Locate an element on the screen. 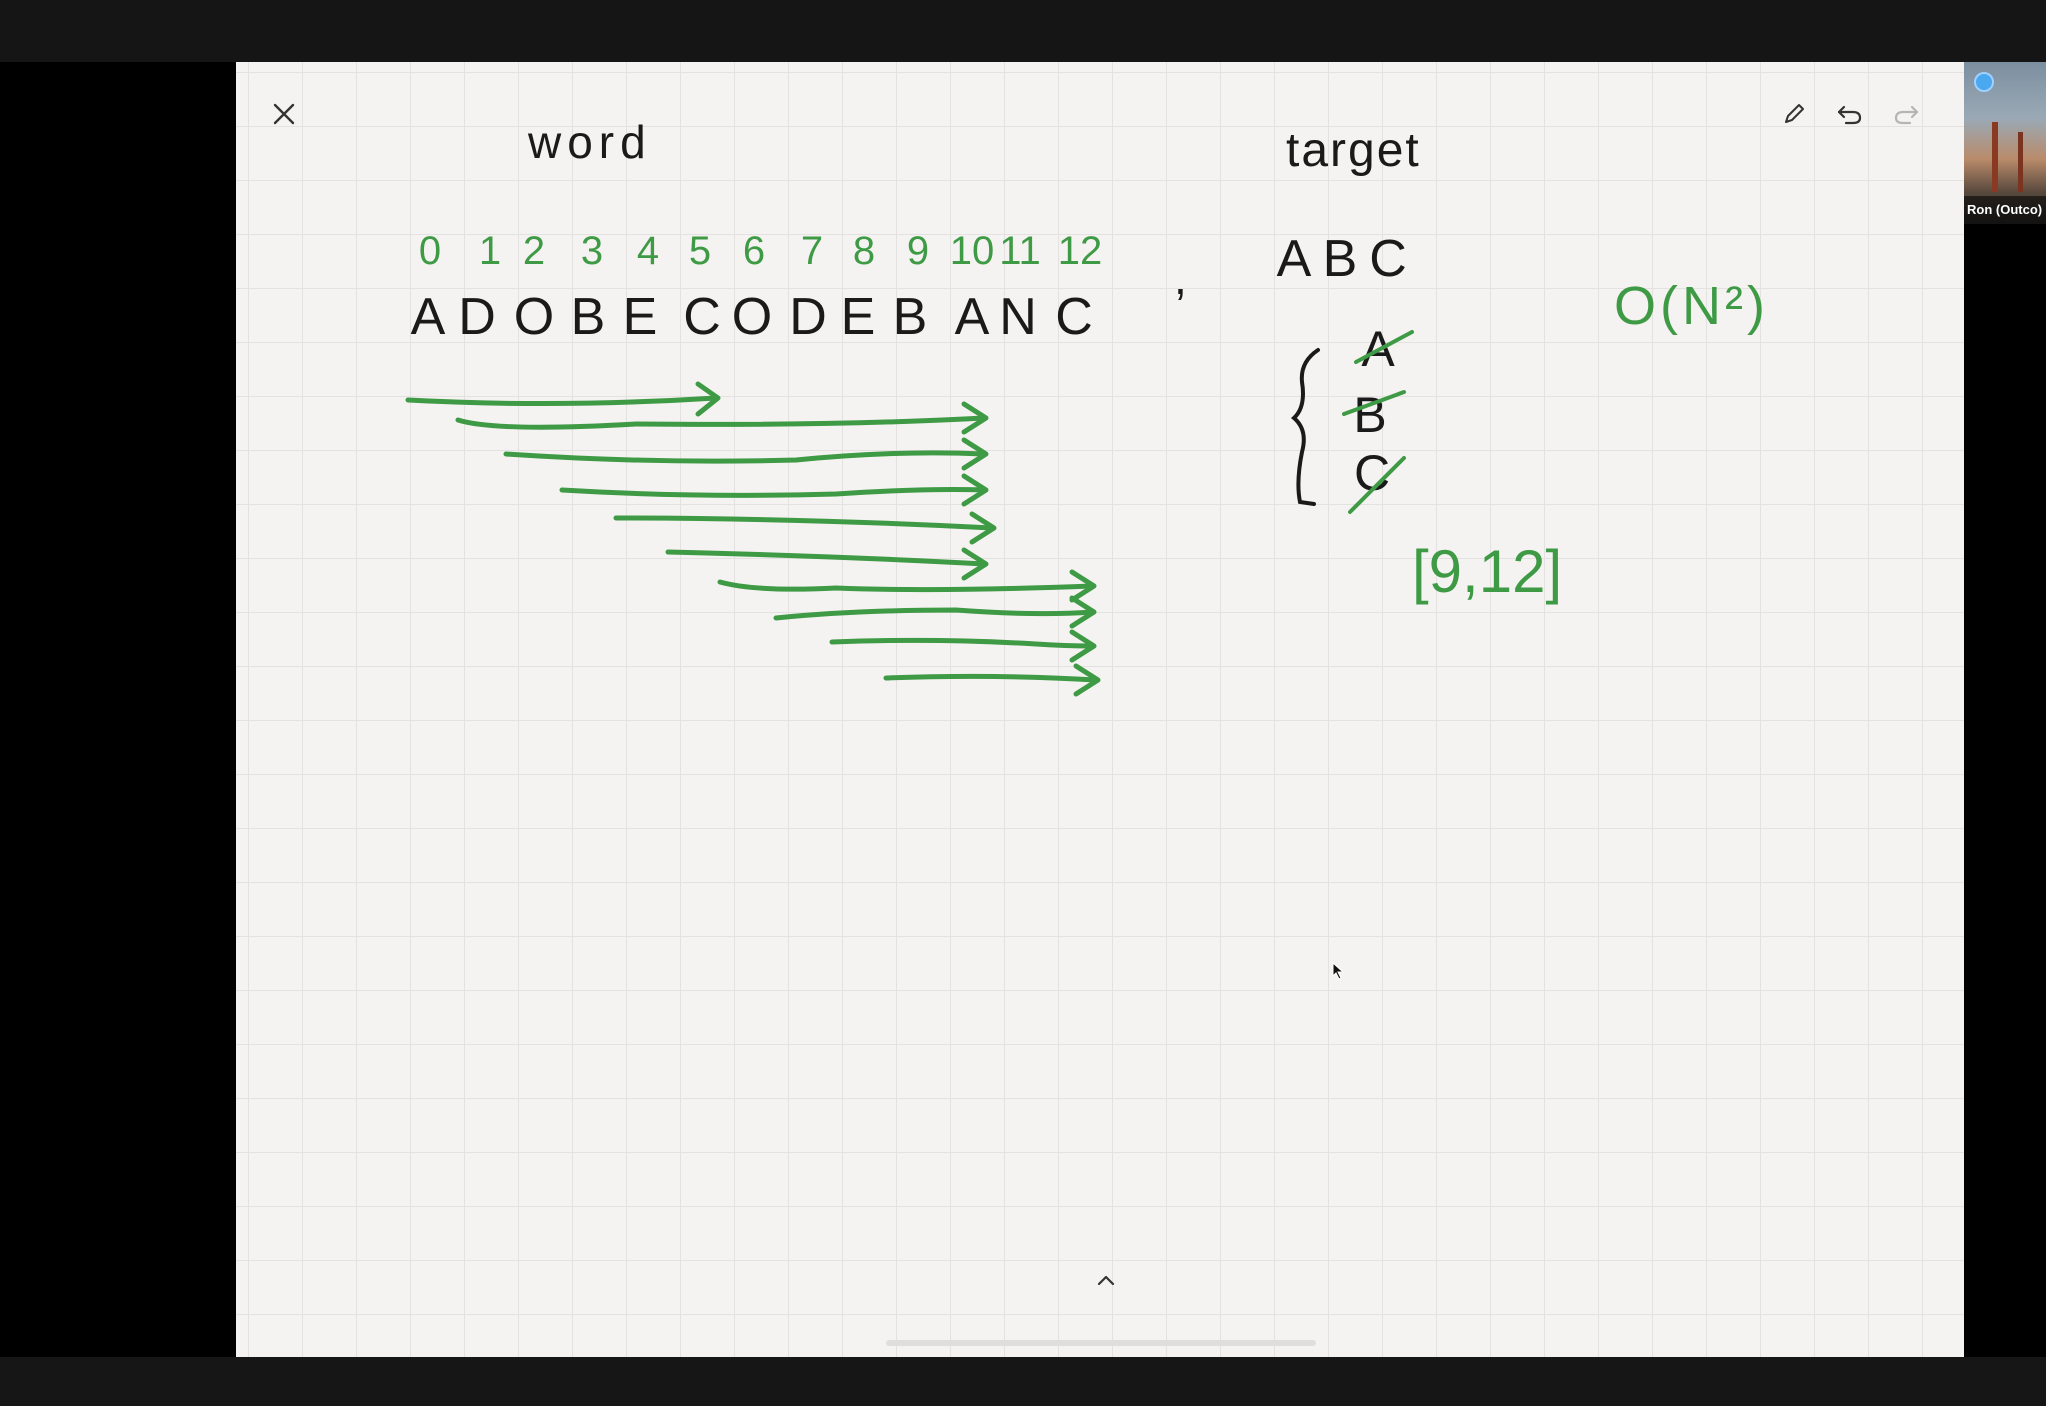  participant-video-tile: Ron (Outco) is located at coordinates (2005, 143).